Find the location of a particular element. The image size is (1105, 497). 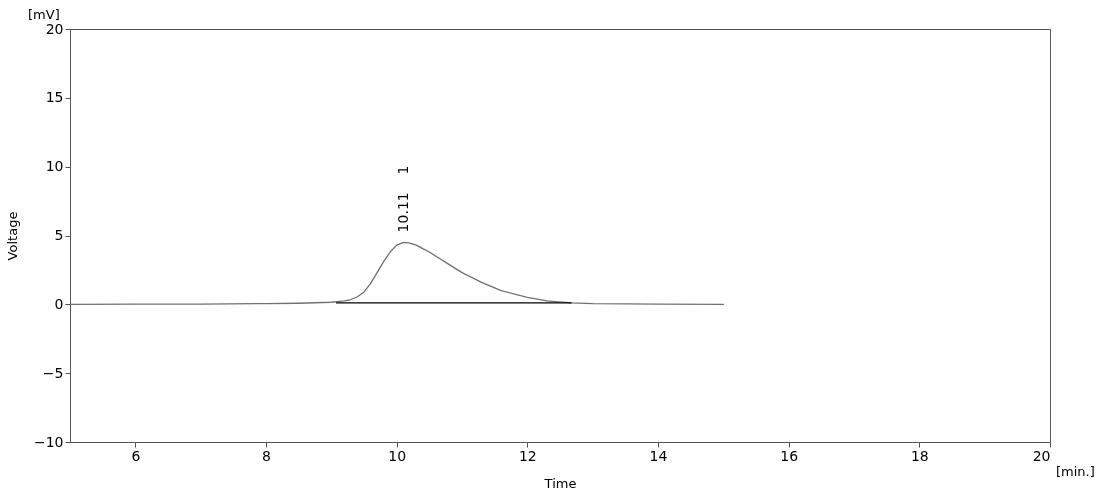

y-axis-title: Voltage is located at coordinates (12, 236).